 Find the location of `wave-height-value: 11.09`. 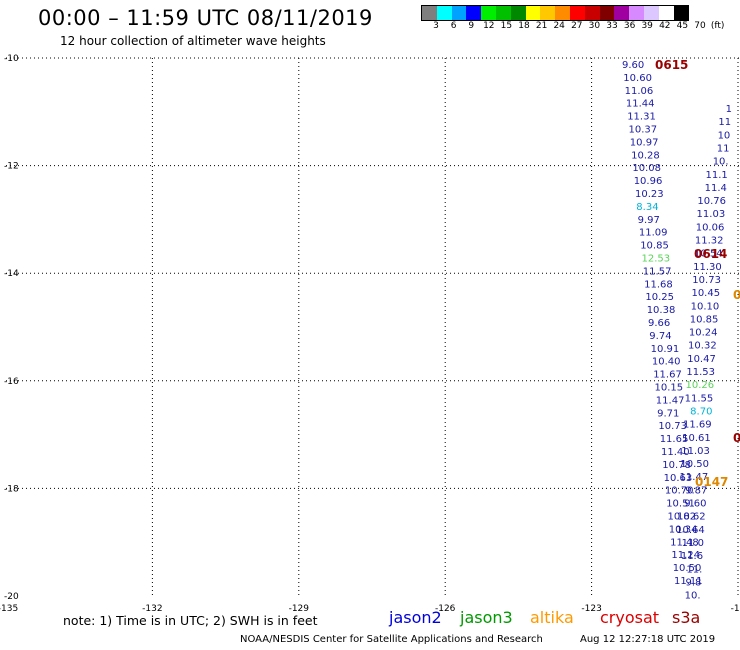

wave-height-value: 11.09 is located at coordinates (653, 233).